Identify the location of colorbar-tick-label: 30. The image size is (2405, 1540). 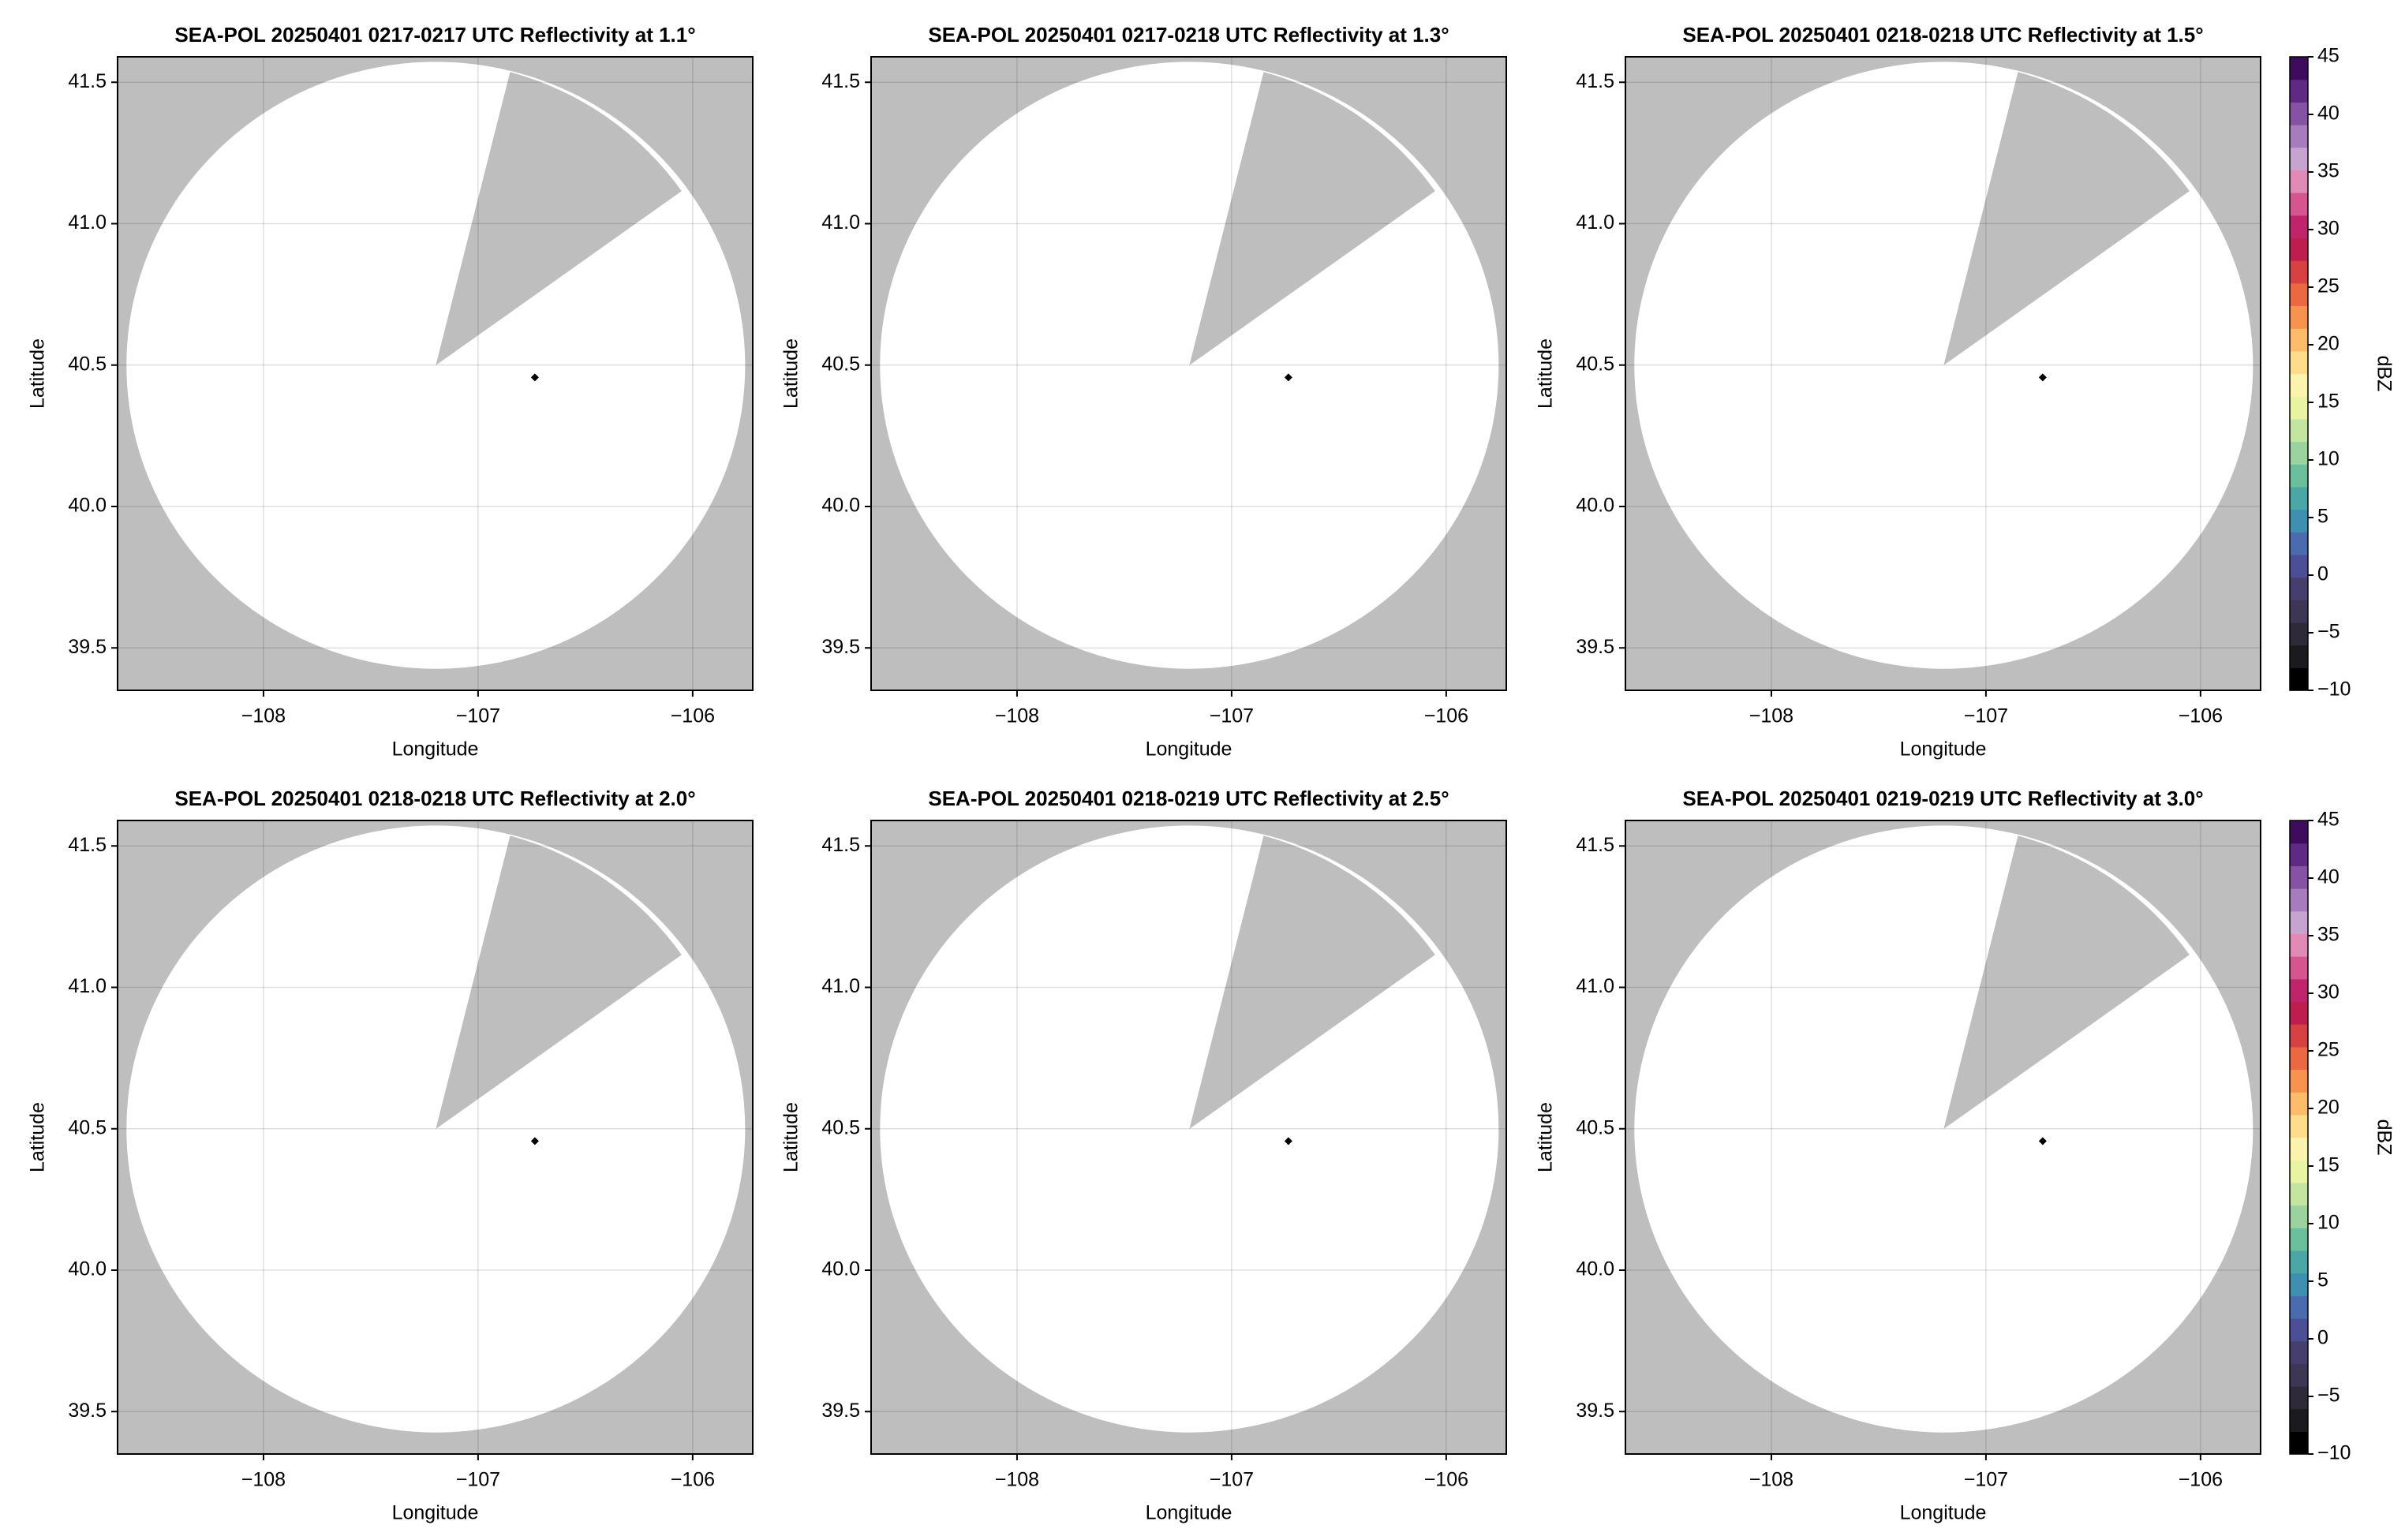
(2328, 229).